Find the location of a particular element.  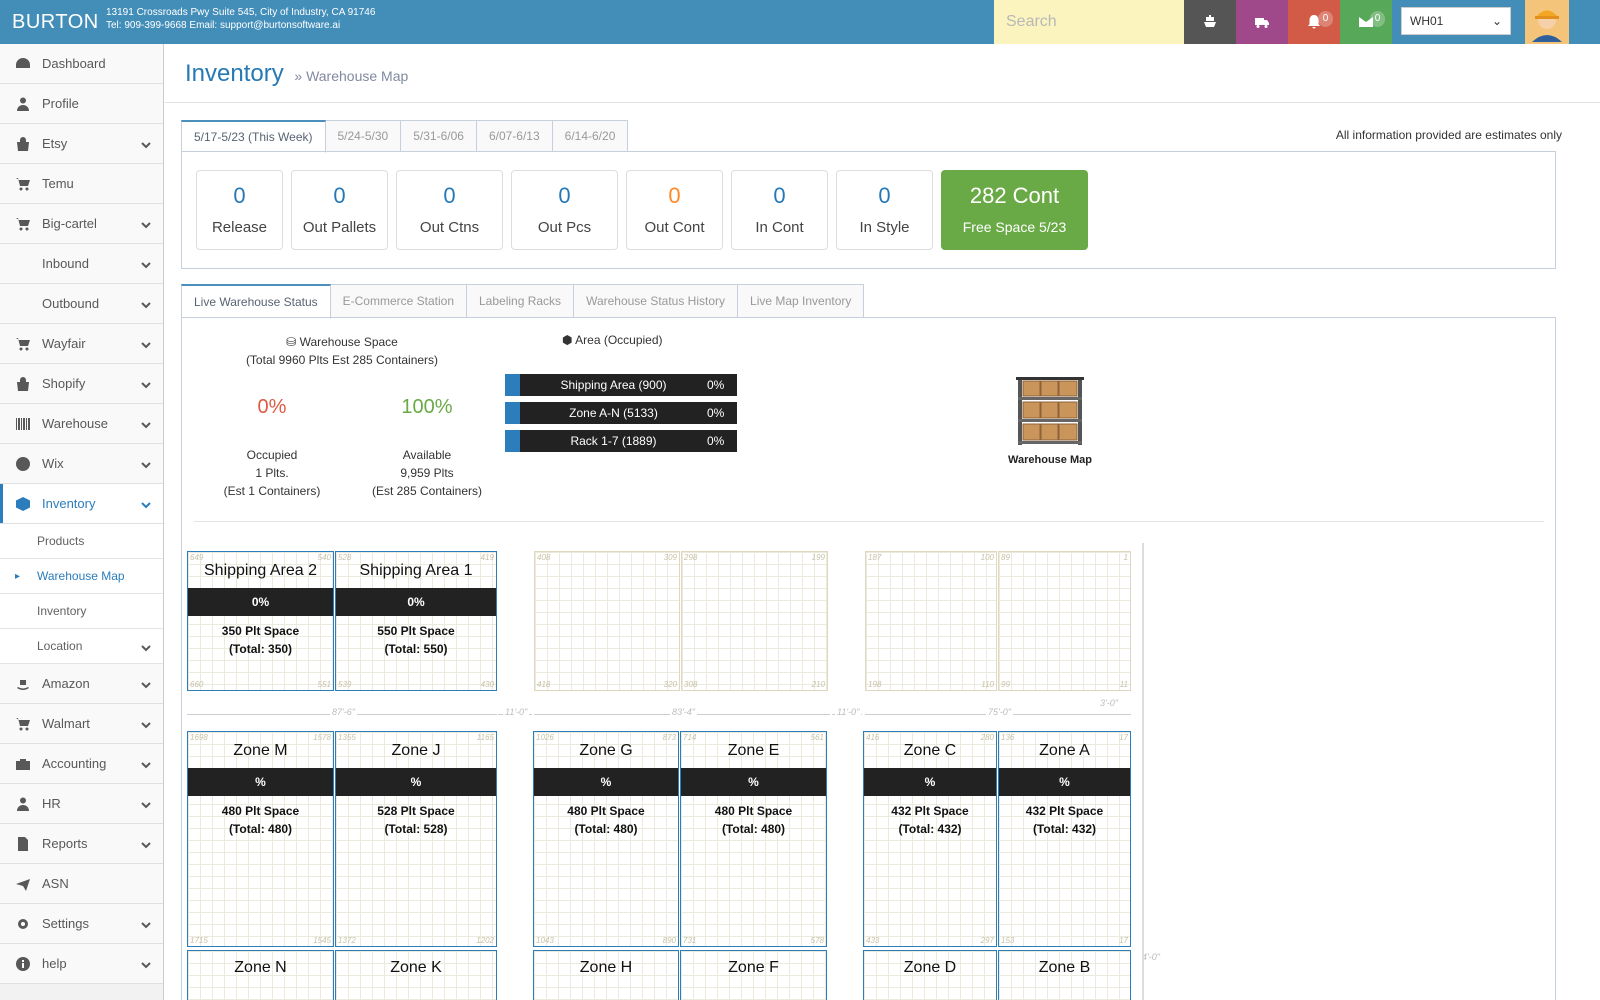

sidebar-item-warehouse: Warehouse is located at coordinates (81, 424).